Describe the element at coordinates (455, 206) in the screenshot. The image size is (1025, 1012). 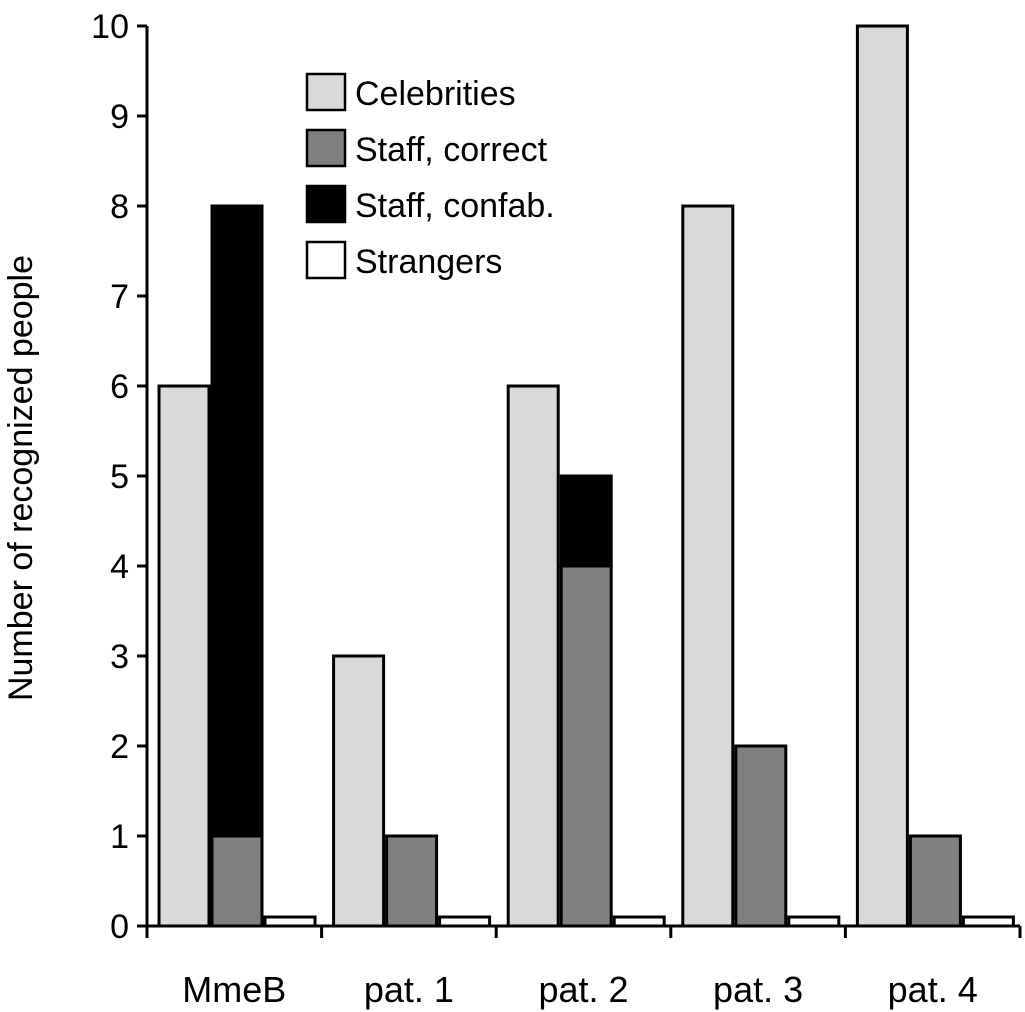
I see `legend-label: Staff, confab.` at that location.